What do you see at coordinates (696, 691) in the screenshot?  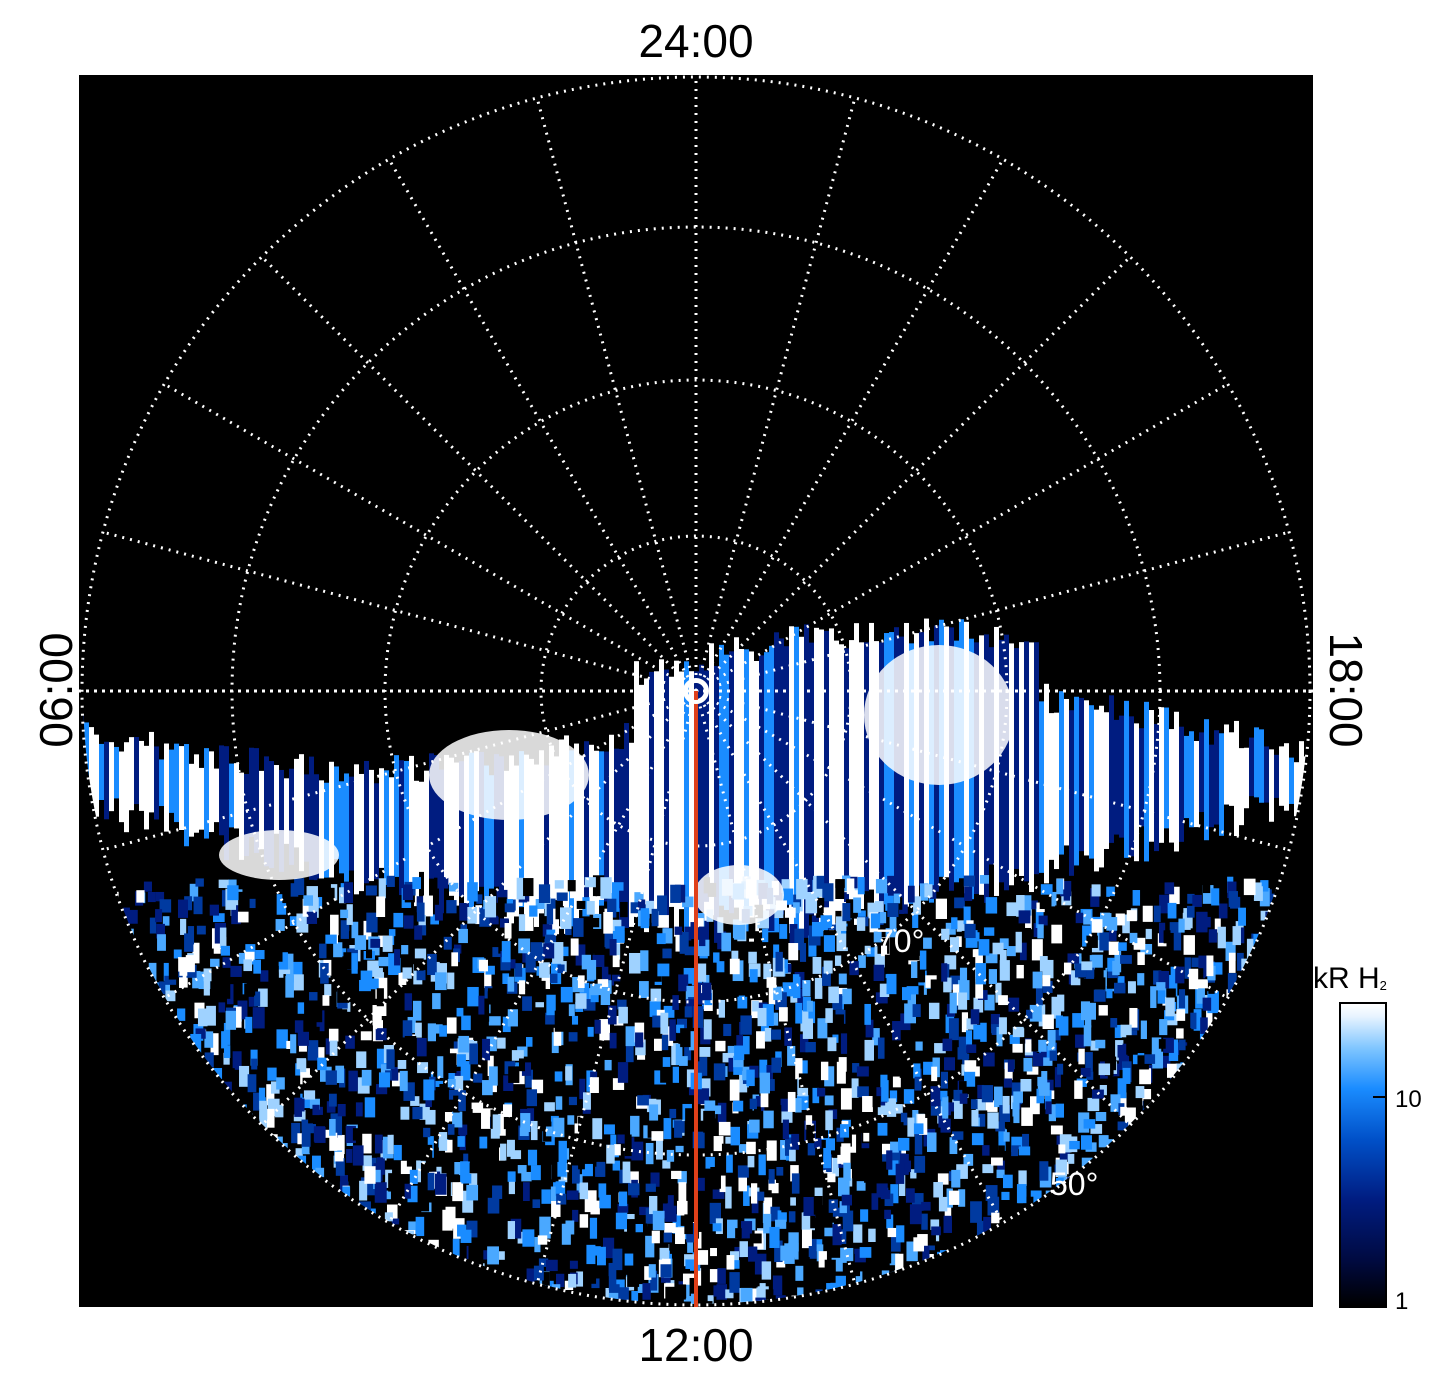 I see `pole-marker` at bounding box center [696, 691].